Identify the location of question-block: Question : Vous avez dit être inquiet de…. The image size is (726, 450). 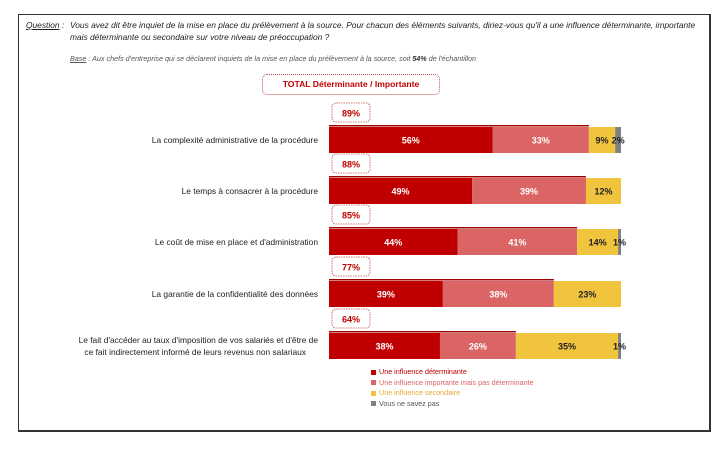
(366, 31).